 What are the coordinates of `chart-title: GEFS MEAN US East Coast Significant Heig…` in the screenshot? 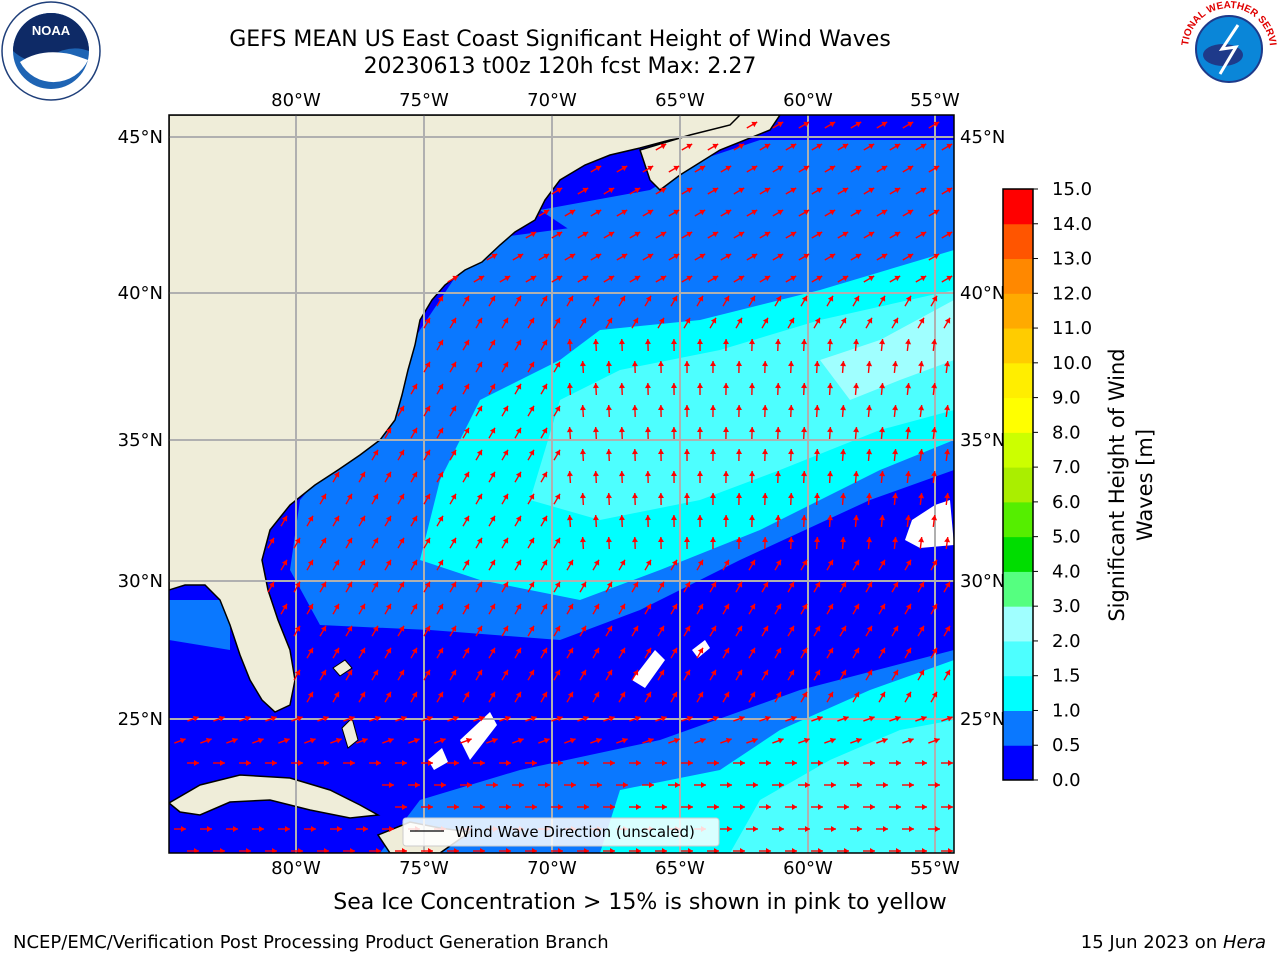 It's located at (560, 39).